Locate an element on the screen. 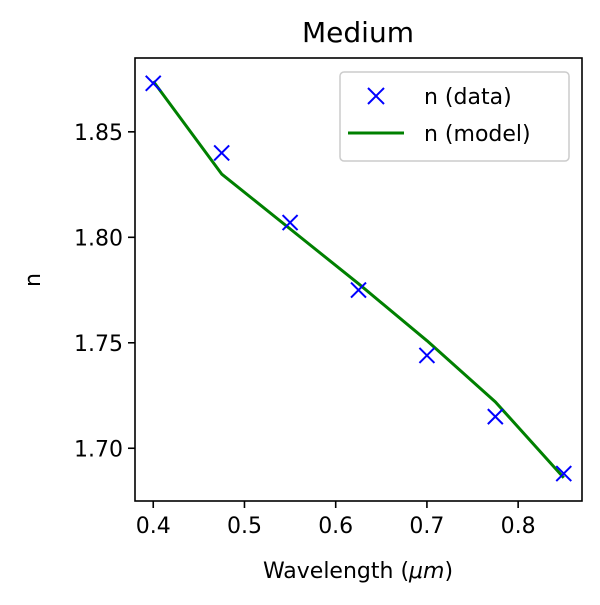 The image size is (600, 605). y-tick-label: 1.75 is located at coordinates (98, 344).